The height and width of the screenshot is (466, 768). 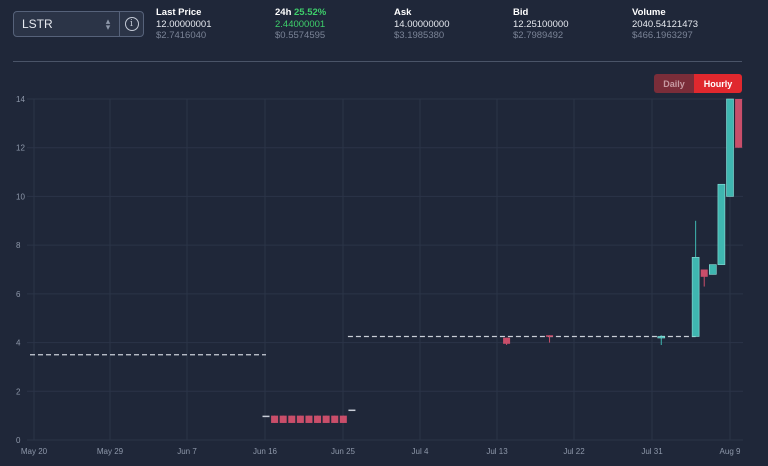 What do you see at coordinates (18, 245) in the screenshot?
I see `y-tick-label: 8` at bounding box center [18, 245].